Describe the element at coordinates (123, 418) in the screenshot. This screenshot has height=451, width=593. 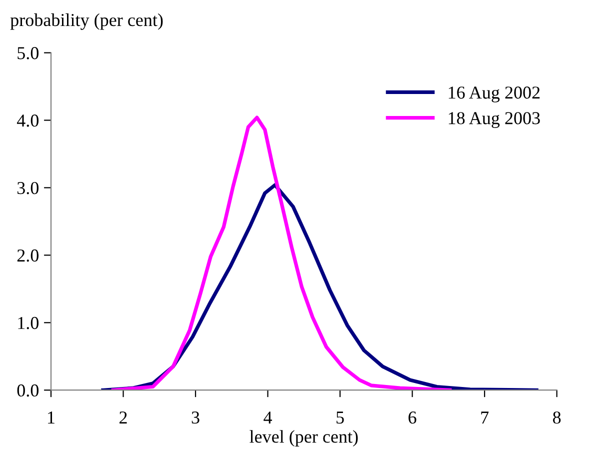
I see `x-tick-label: 2` at that location.